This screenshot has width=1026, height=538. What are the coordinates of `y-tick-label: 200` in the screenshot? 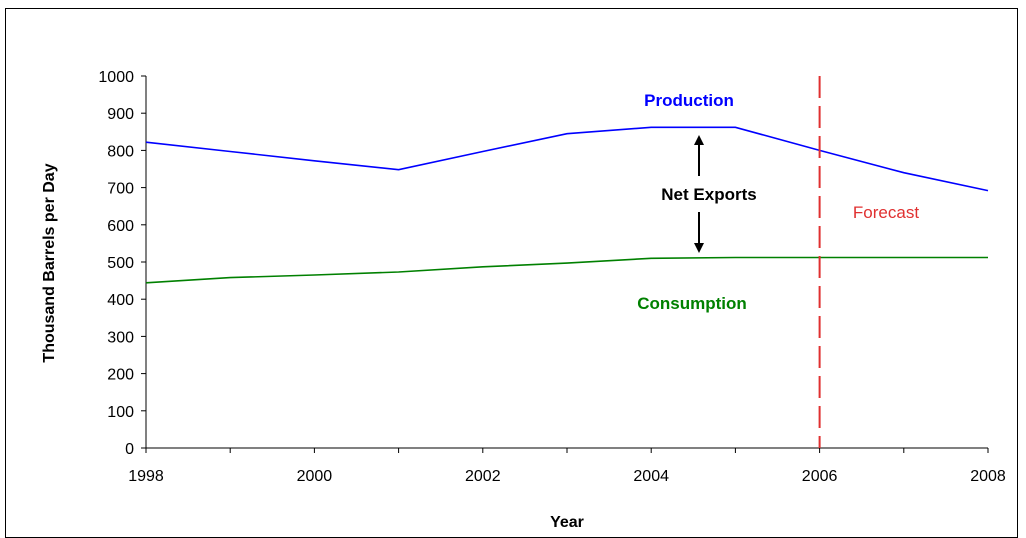 It's located at (120, 375).